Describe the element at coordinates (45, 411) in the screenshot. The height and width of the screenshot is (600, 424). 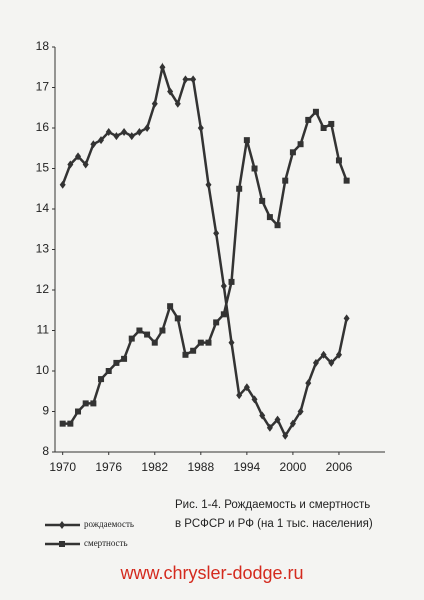
I see `y-tick-label: 9` at that location.